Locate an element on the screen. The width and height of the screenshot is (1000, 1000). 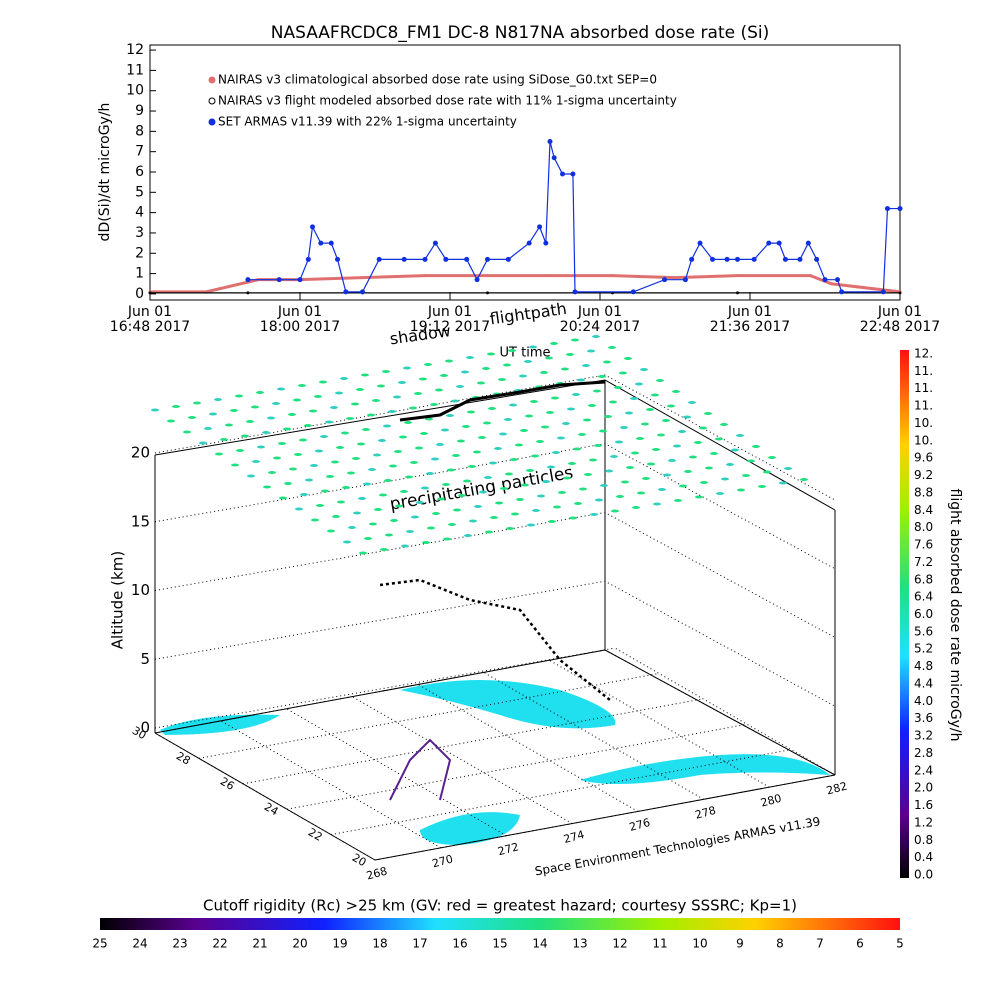
series-line is located at coordinates (525, 284).